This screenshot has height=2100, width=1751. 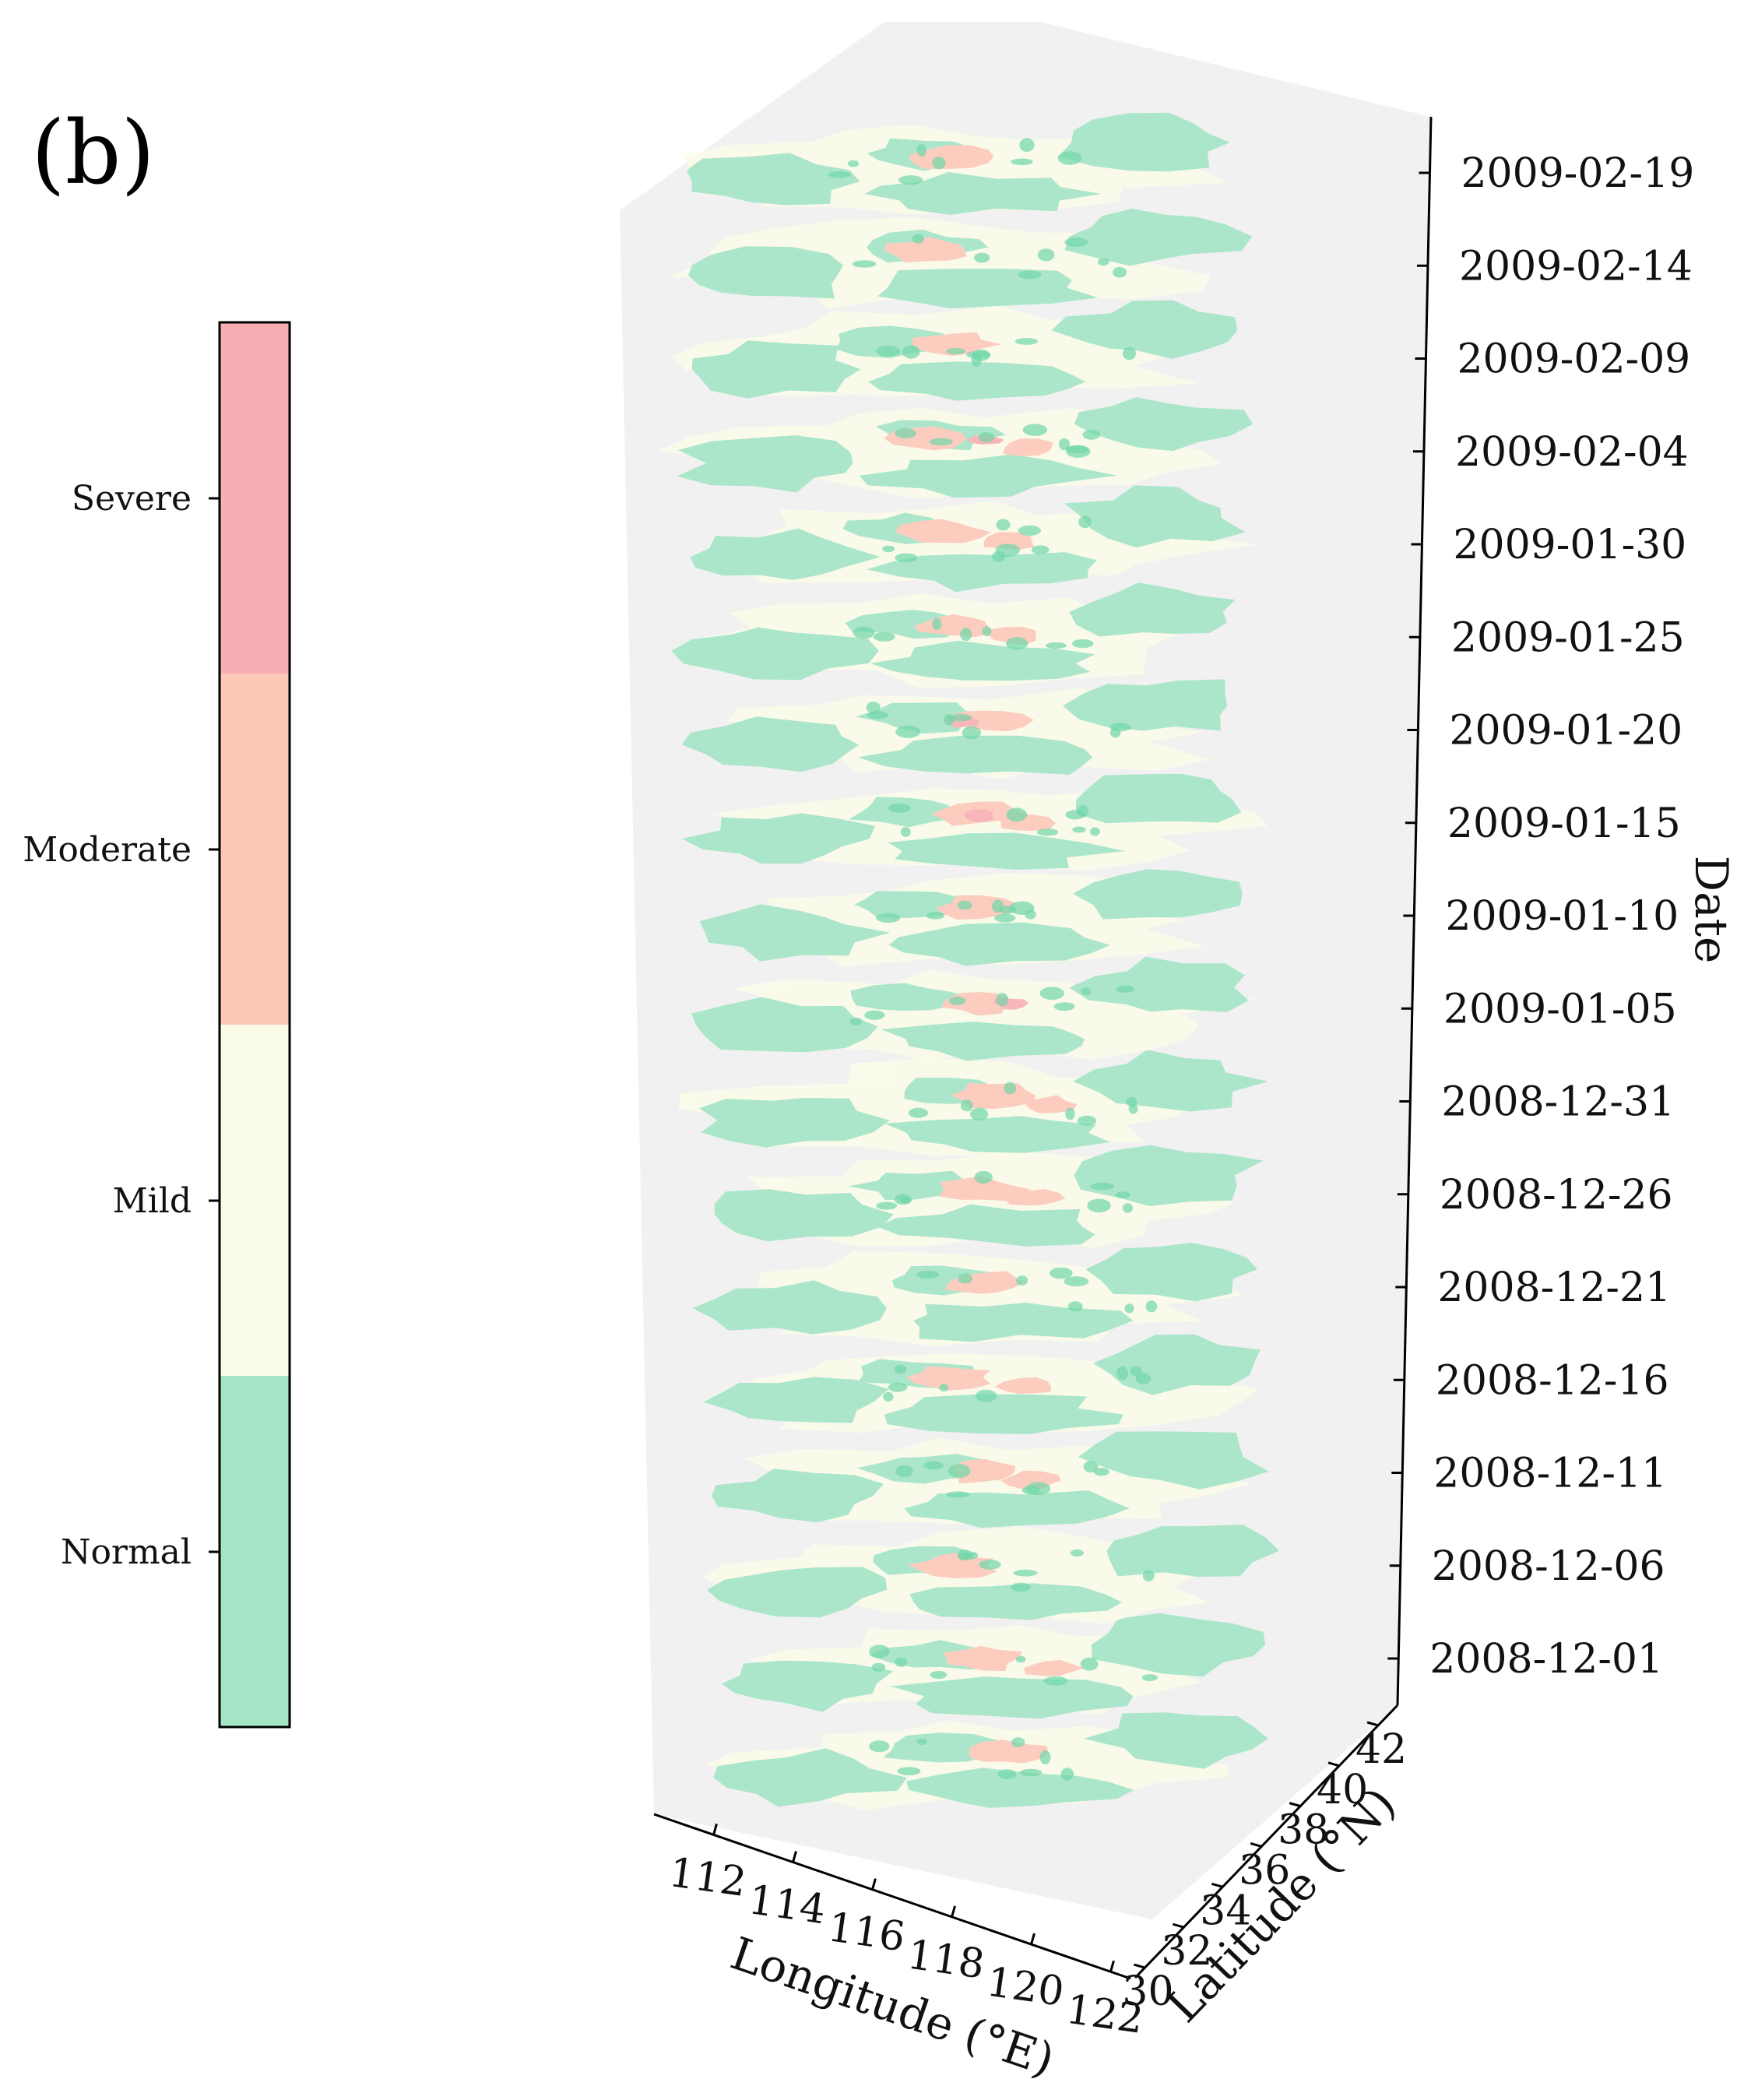 I want to click on longitude-tick-label: 112, so click(x=708, y=1877).